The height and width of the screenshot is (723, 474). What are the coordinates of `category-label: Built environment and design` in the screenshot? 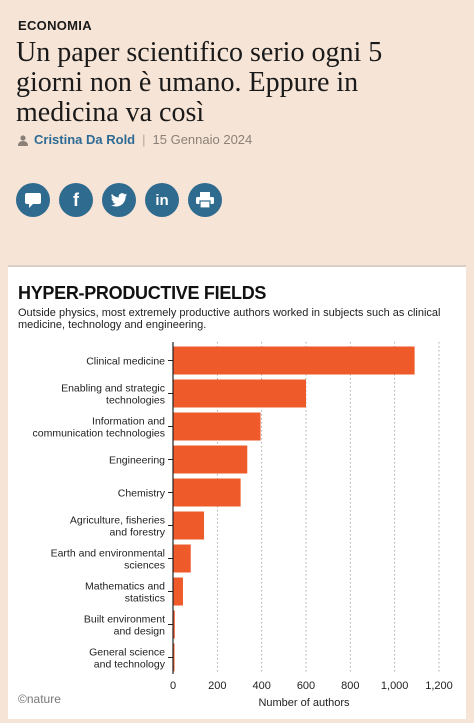 It's located at (124, 626).